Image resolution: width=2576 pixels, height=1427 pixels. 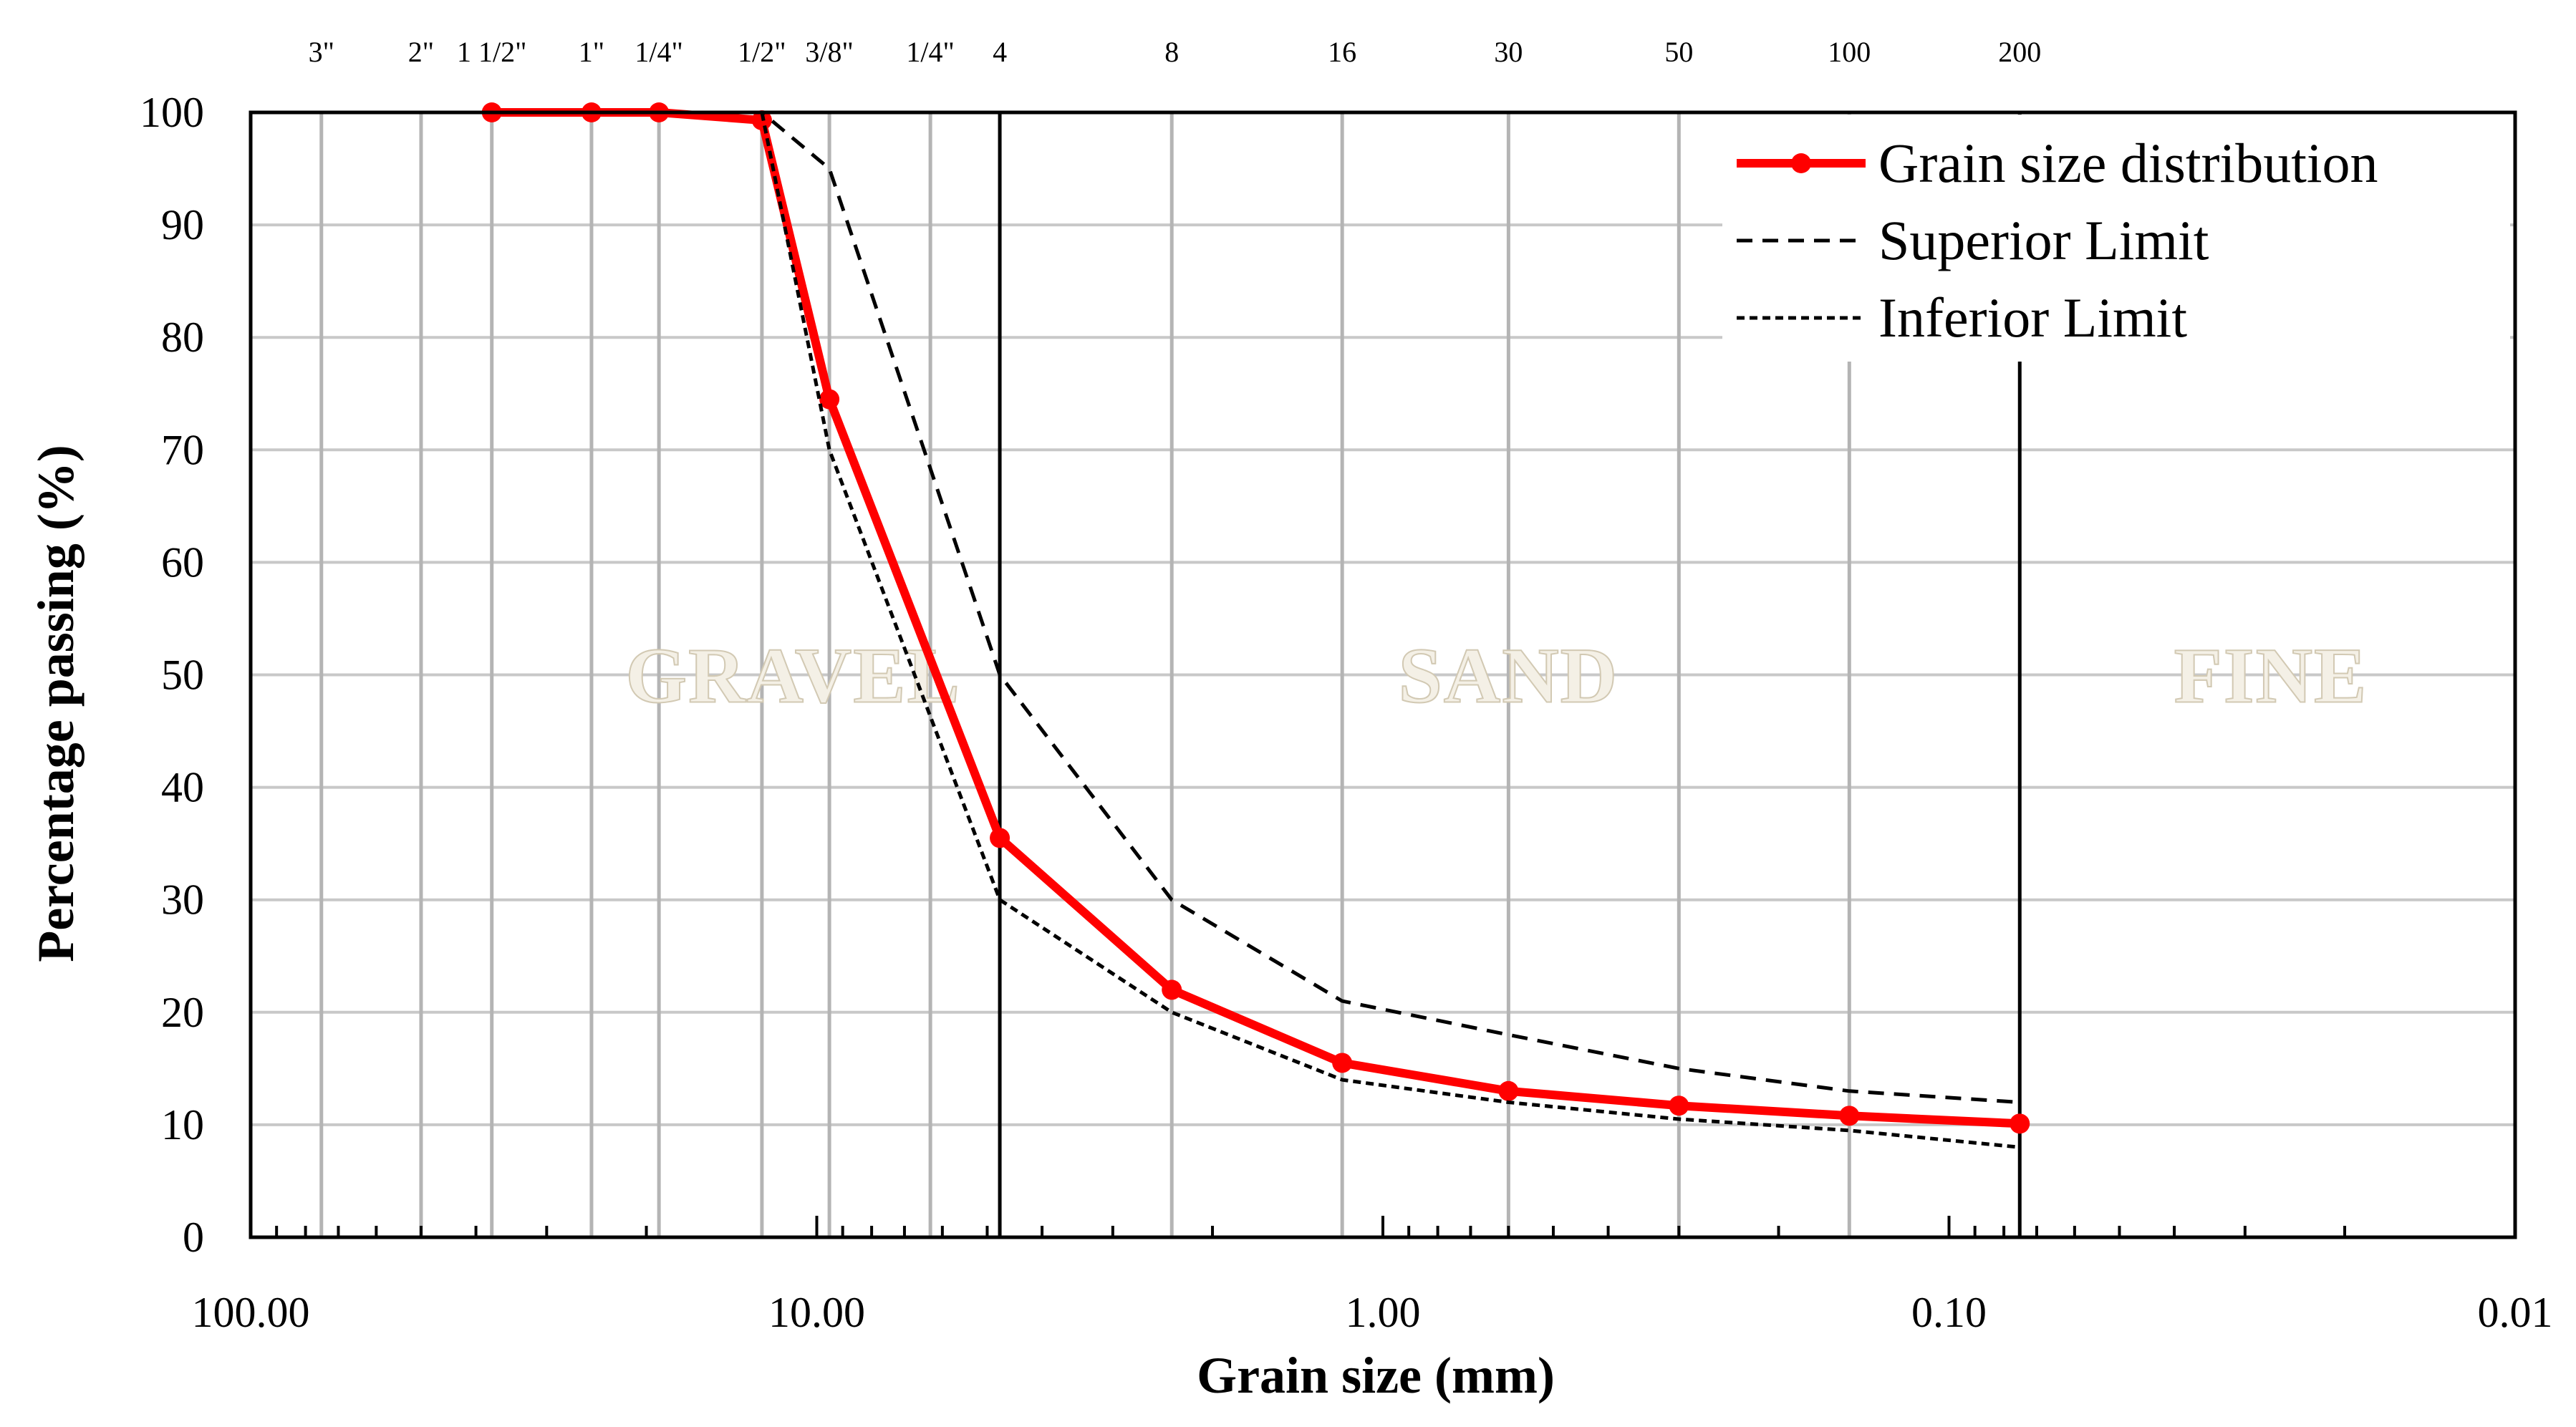 What do you see at coordinates (1949, 1312) in the screenshot?
I see `x-tick-label: 0.10` at bounding box center [1949, 1312].